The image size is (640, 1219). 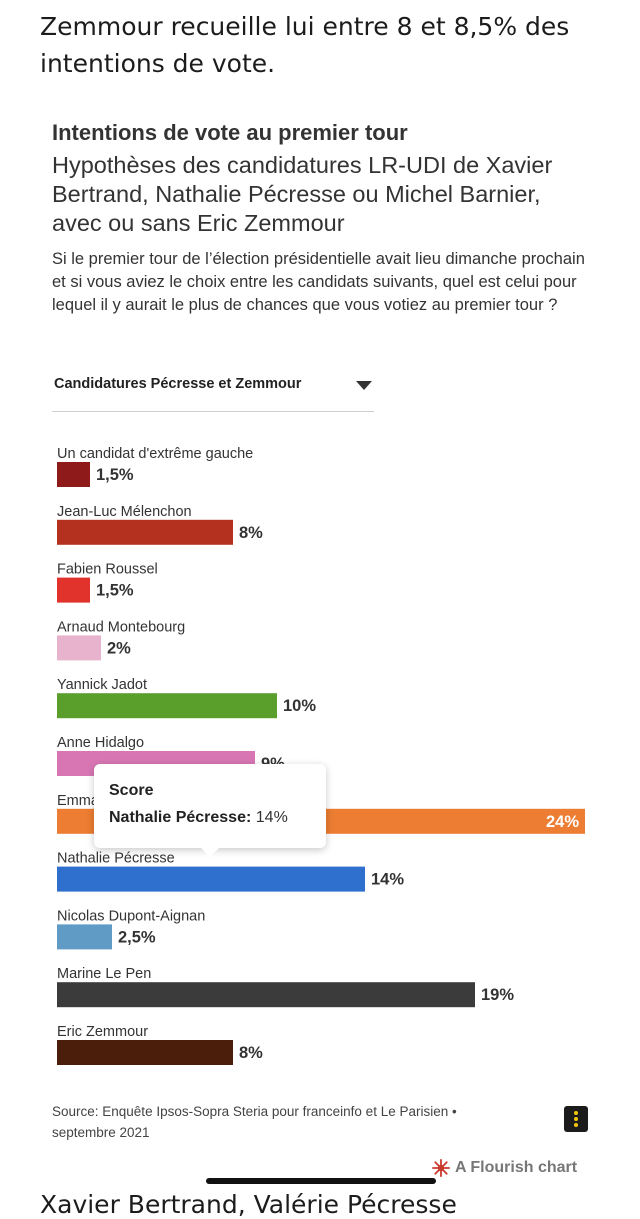 I want to click on tooltip-candidate: Nathalie Pécresse:, so click(x=180, y=817).